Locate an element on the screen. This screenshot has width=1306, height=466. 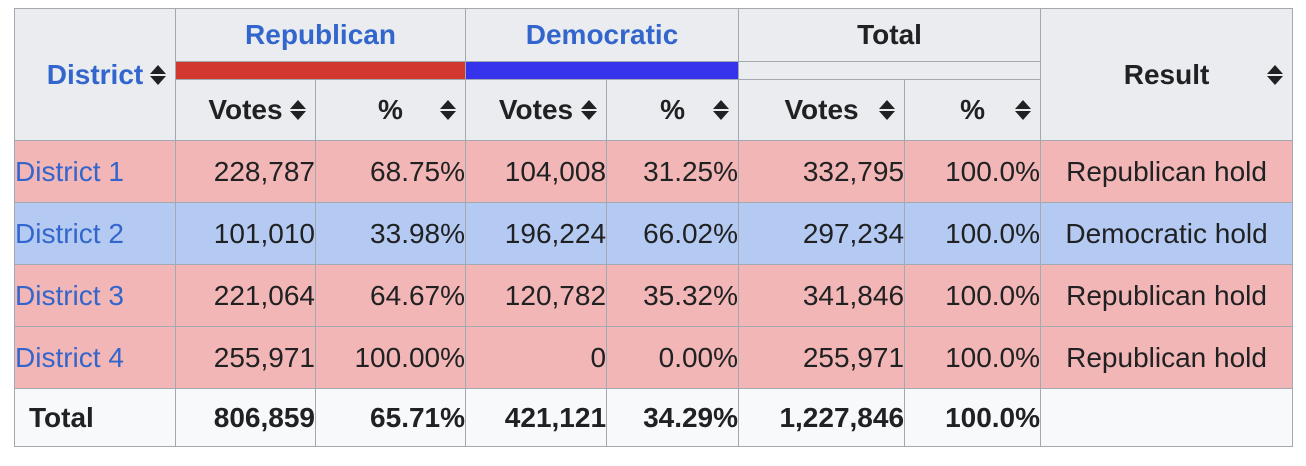
result-header-label: Result is located at coordinates (1166, 74).